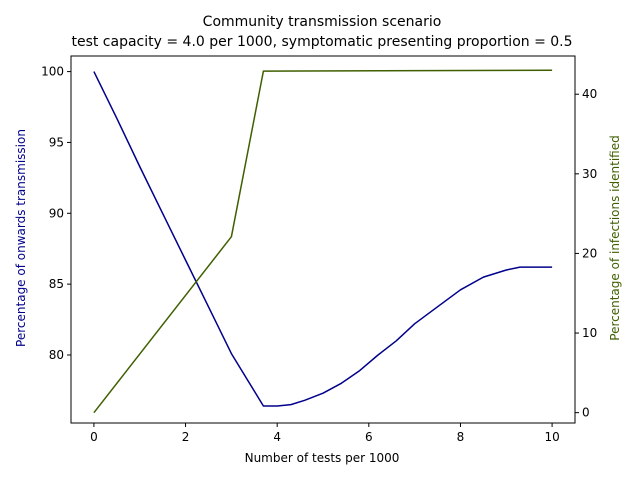 Image resolution: width=640 pixels, height=480 pixels. I want to click on x-tick-label: 8, so click(461, 437).